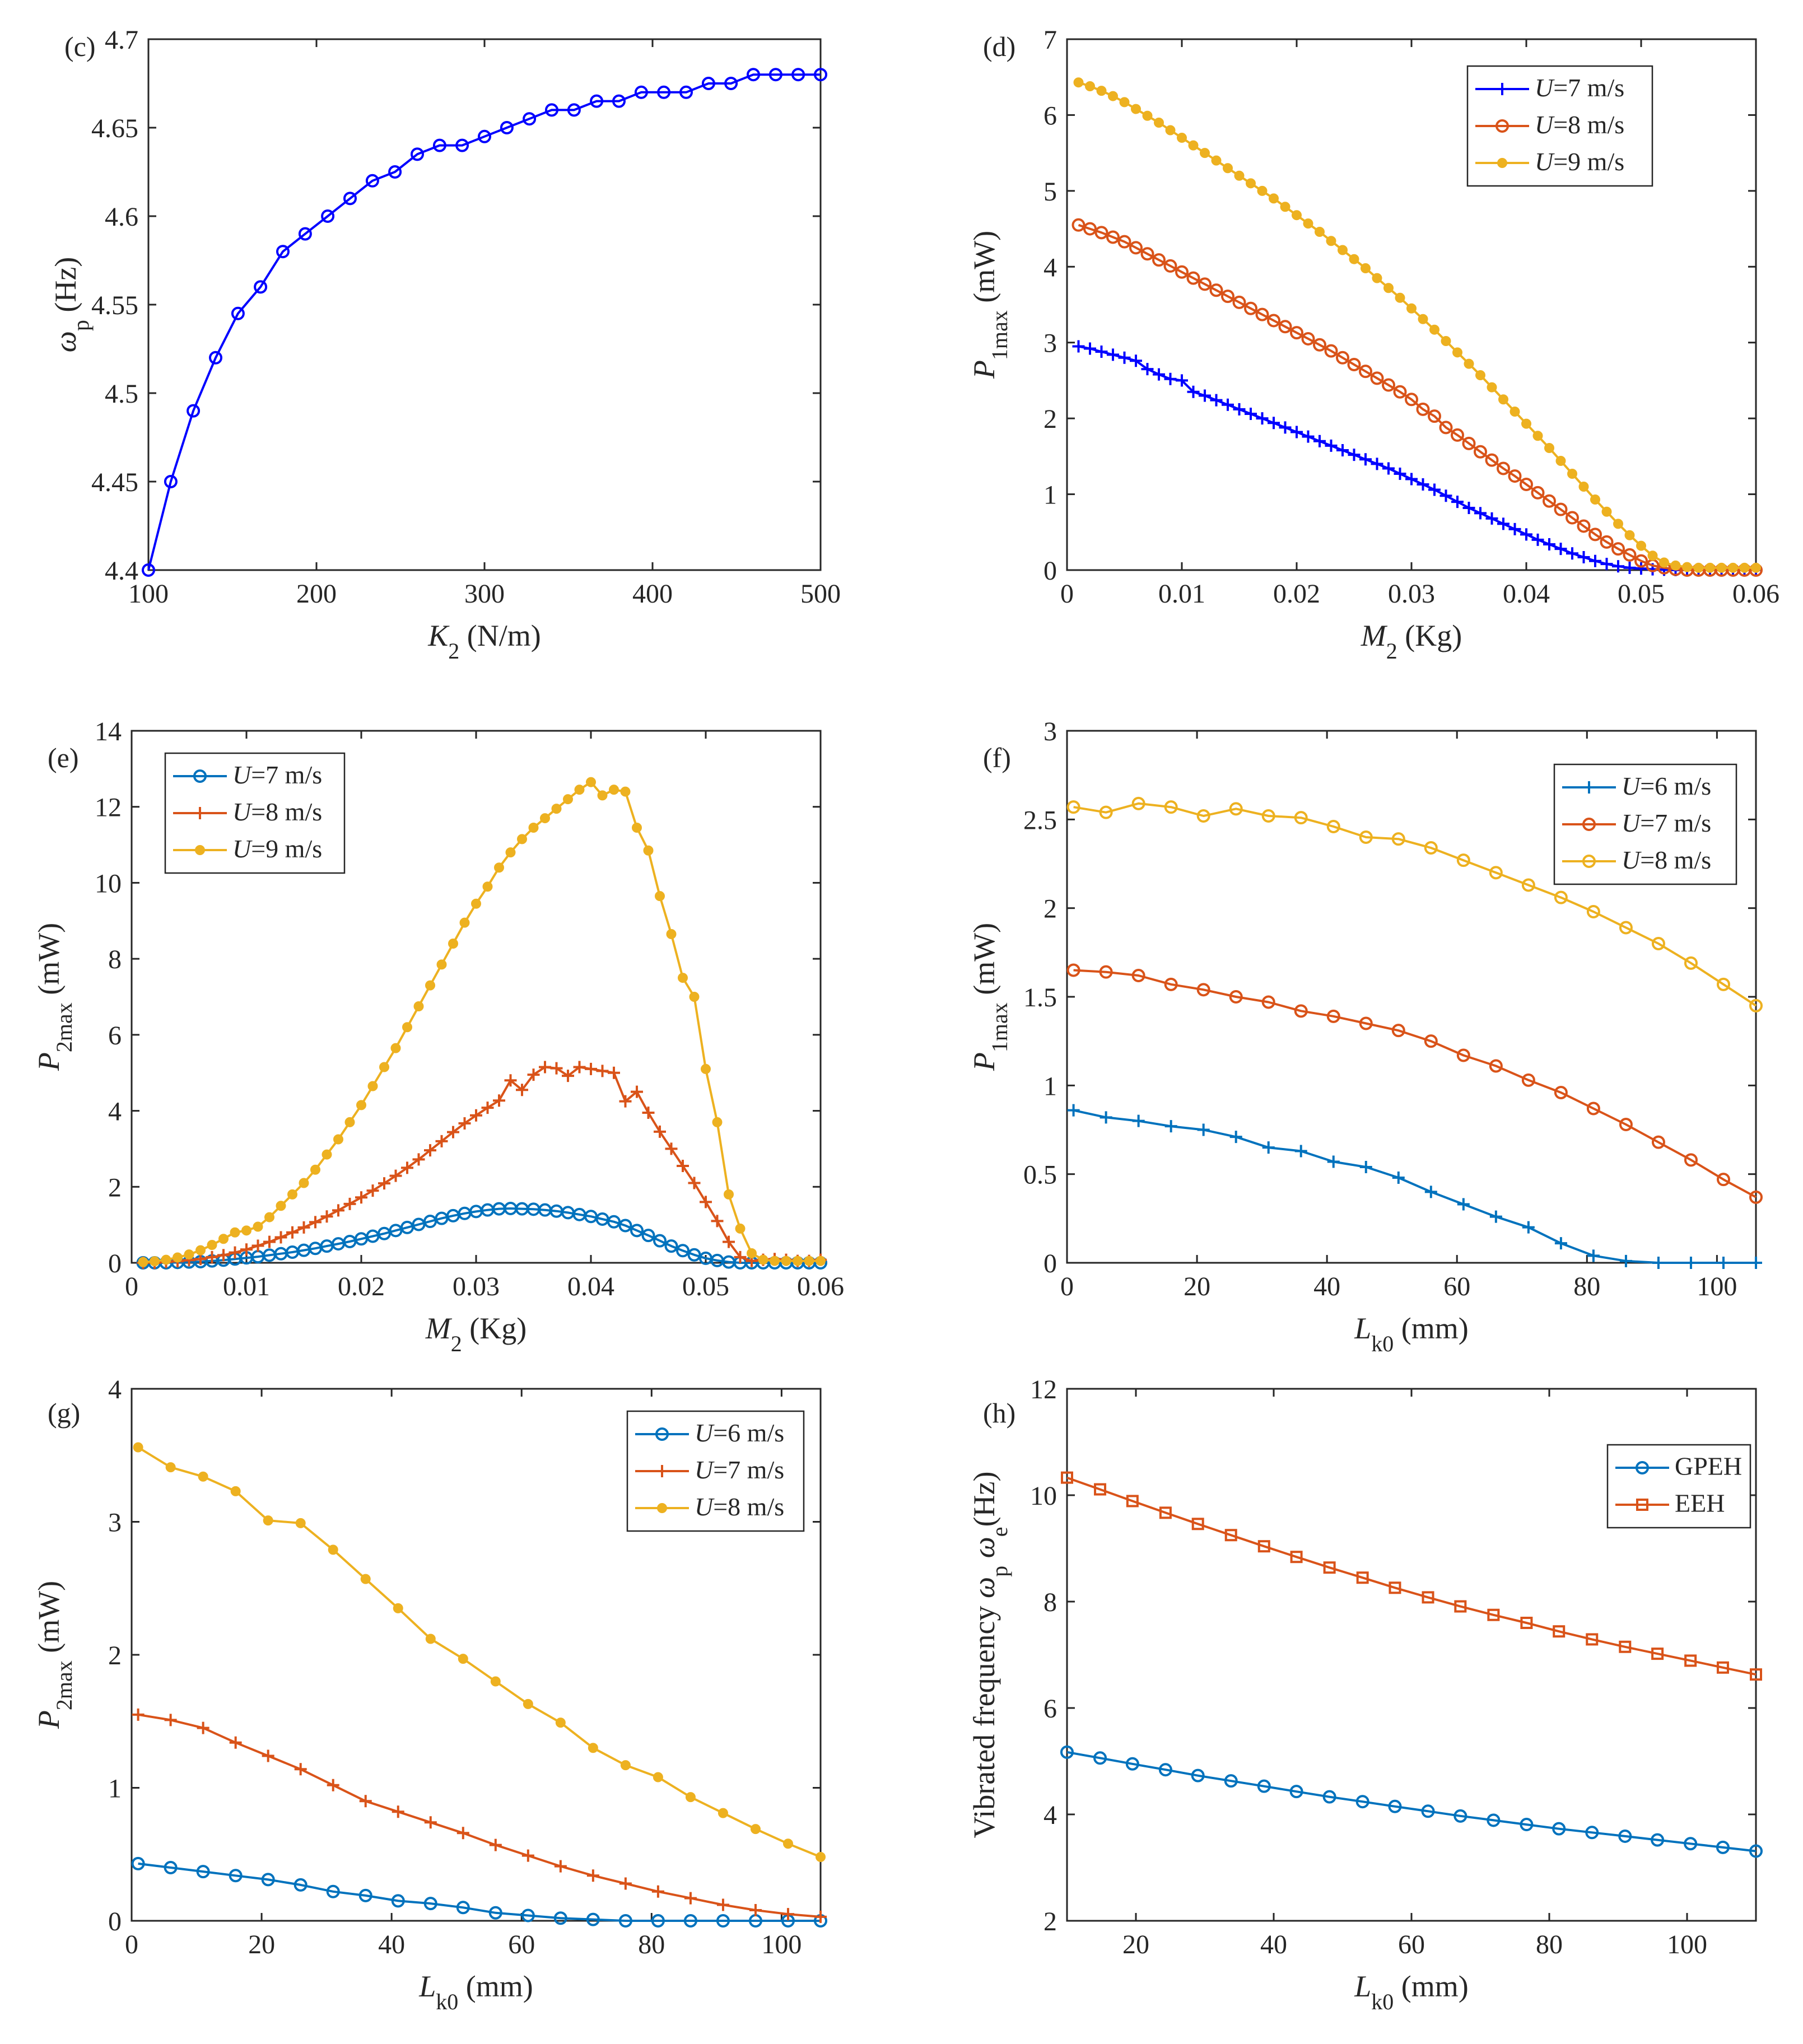 The width and height of the screenshot is (1803, 2044). Describe the element at coordinates (108, 884) in the screenshot. I see `panel-e-ytick-label: 10` at that location.